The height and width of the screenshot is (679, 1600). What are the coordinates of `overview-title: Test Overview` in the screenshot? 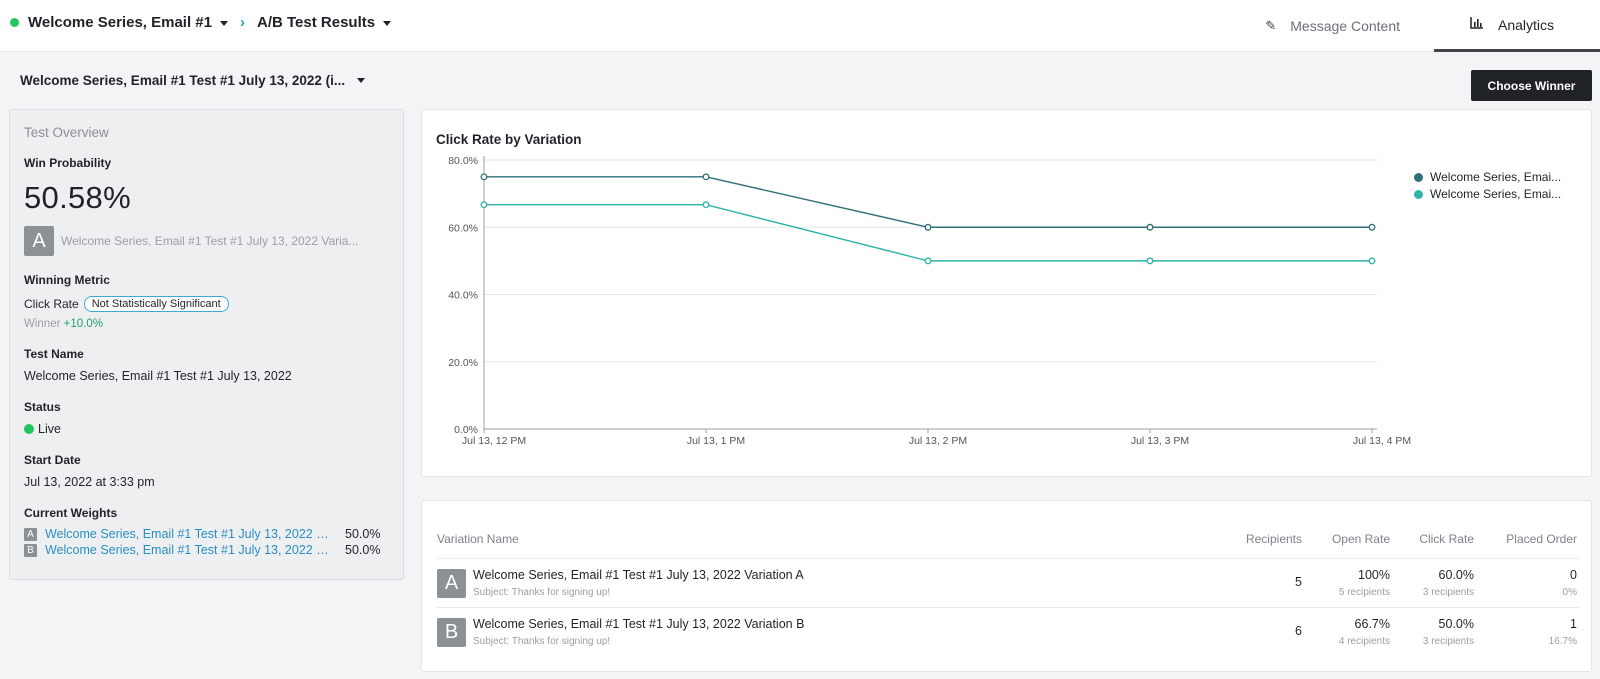 It's located at (66, 132).